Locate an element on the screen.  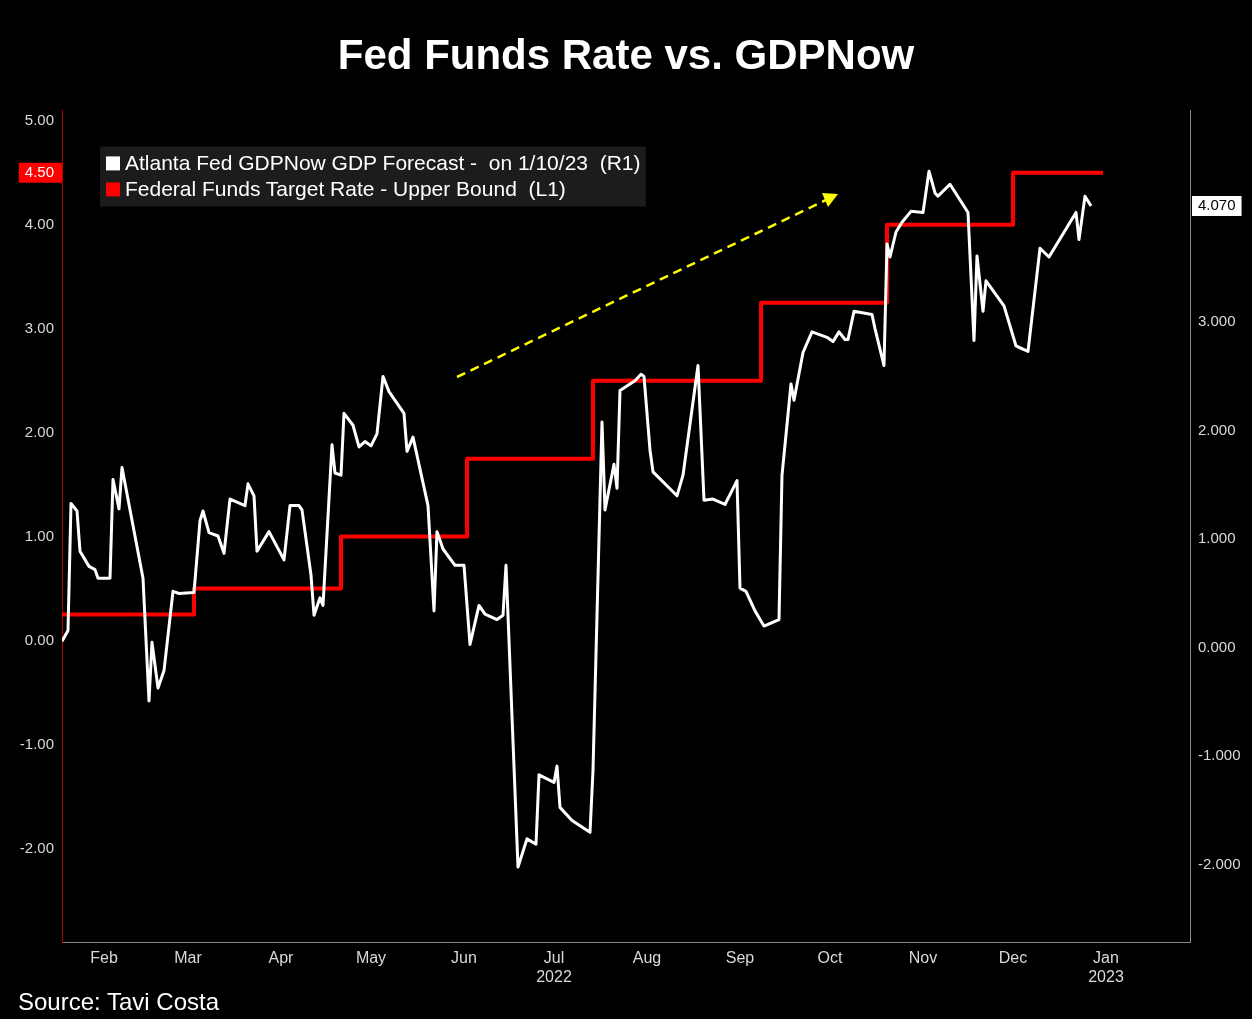
source-note: Source: Tavi Costa is located at coordinates (119, 1001).